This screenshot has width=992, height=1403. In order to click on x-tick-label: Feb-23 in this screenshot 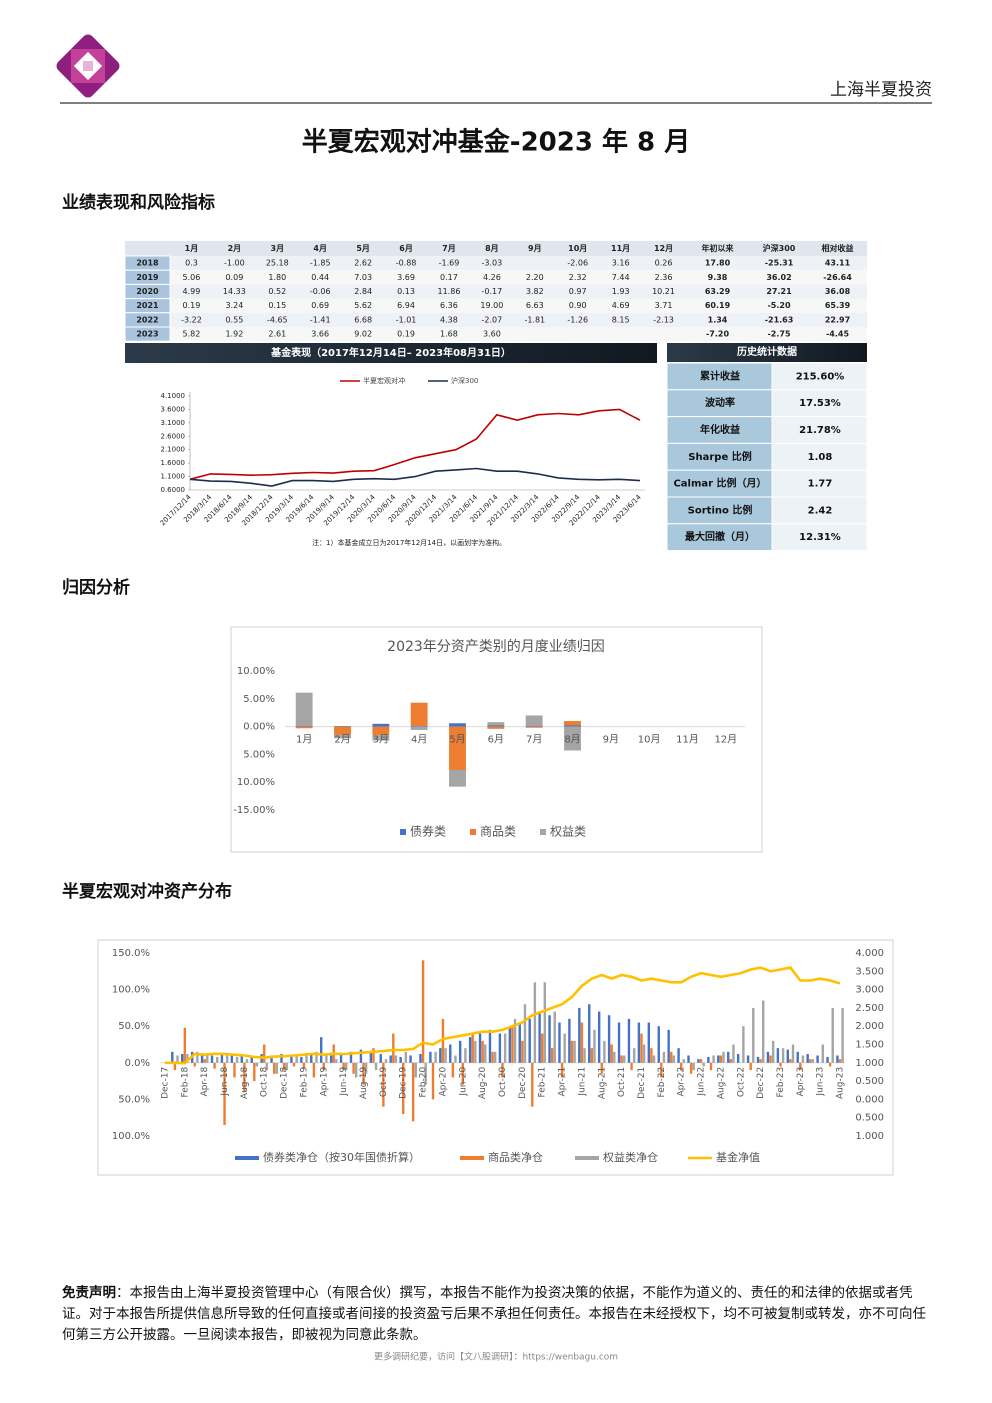, I will do `click(781, 1082)`.